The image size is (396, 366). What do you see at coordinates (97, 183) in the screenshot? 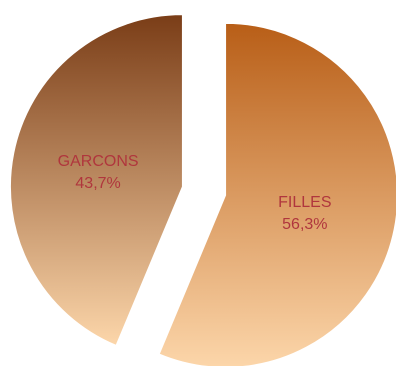
I see `slice-value-garcons: 43,7%` at bounding box center [97, 183].